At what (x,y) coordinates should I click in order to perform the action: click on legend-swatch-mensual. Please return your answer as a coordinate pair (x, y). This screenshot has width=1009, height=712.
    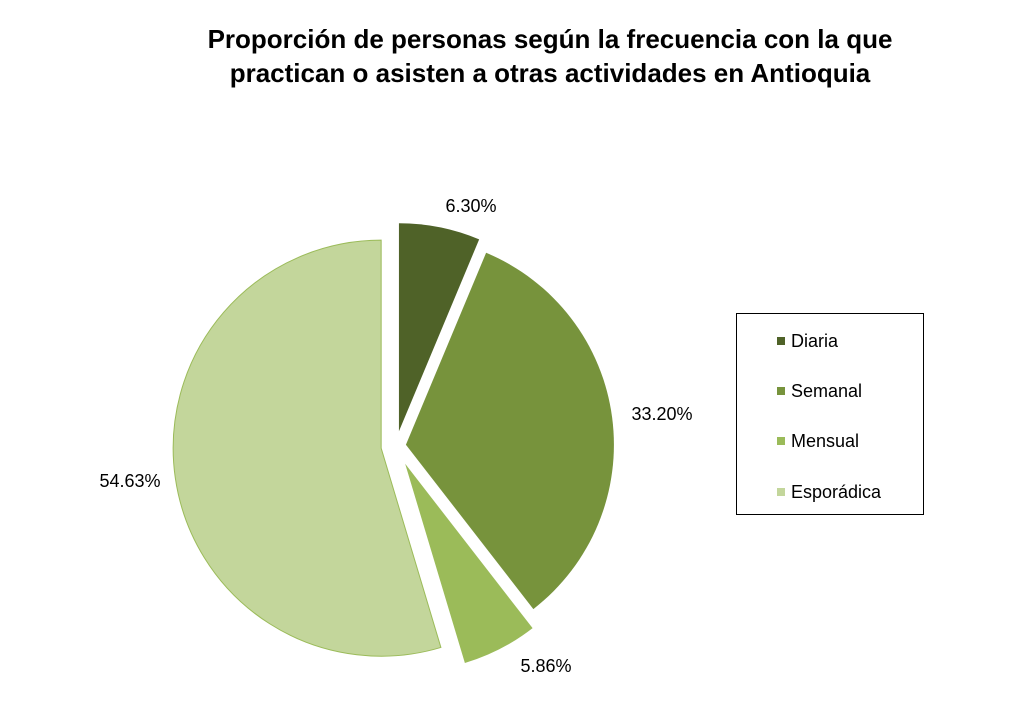
    Looking at the image, I should click on (781, 441).